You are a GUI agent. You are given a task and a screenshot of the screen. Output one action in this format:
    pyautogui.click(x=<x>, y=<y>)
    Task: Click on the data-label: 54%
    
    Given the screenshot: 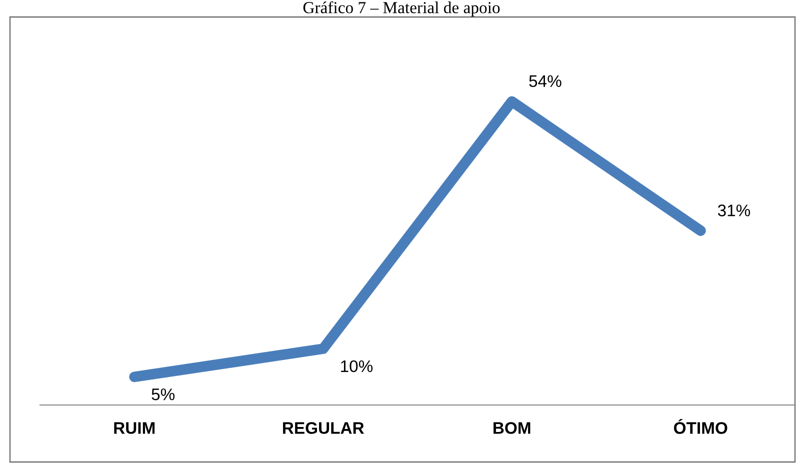 What is the action you would take?
    pyautogui.click(x=545, y=81)
    